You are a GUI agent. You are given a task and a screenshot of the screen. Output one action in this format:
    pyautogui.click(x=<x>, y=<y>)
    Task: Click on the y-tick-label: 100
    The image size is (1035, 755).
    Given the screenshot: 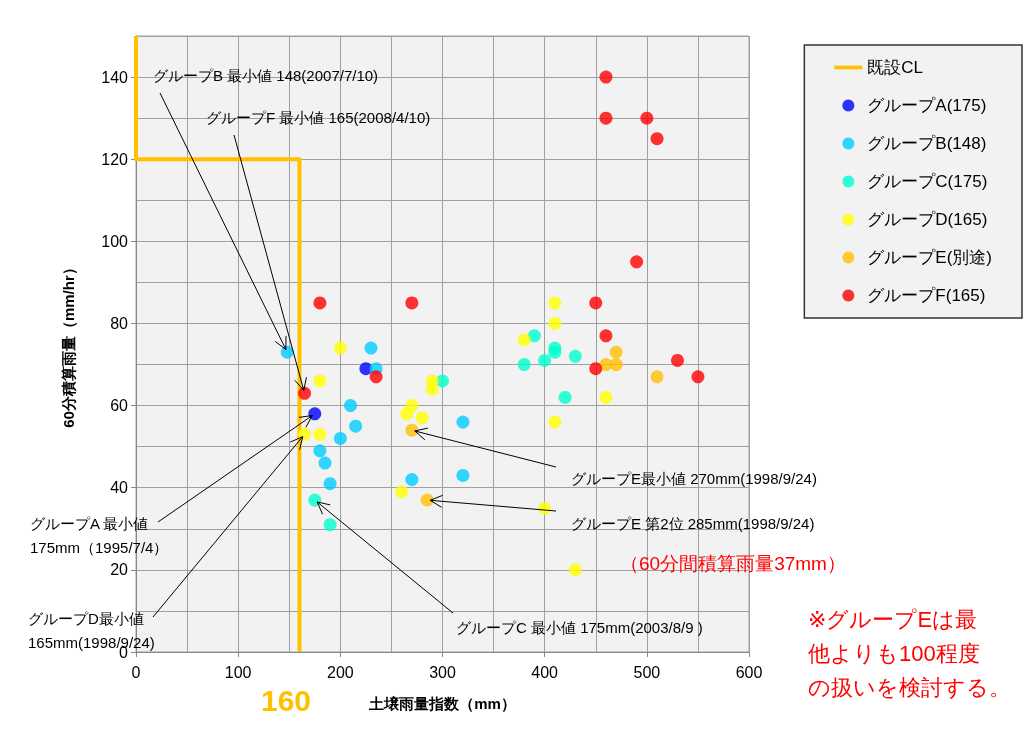 What is the action you would take?
    pyautogui.click(x=115, y=241)
    